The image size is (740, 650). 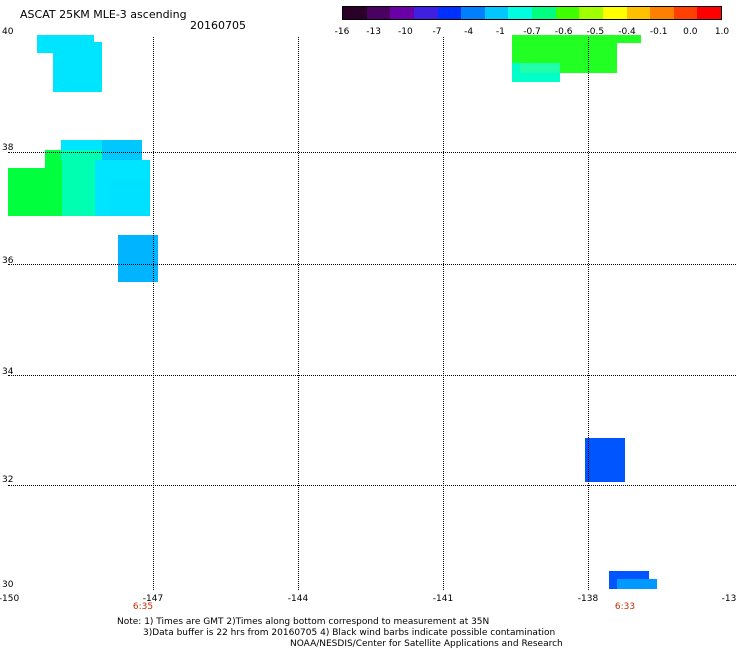 What do you see at coordinates (595, 32) in the screenshot?
I see `colorbar-label: -0.5` at bounding box center [595, 32].